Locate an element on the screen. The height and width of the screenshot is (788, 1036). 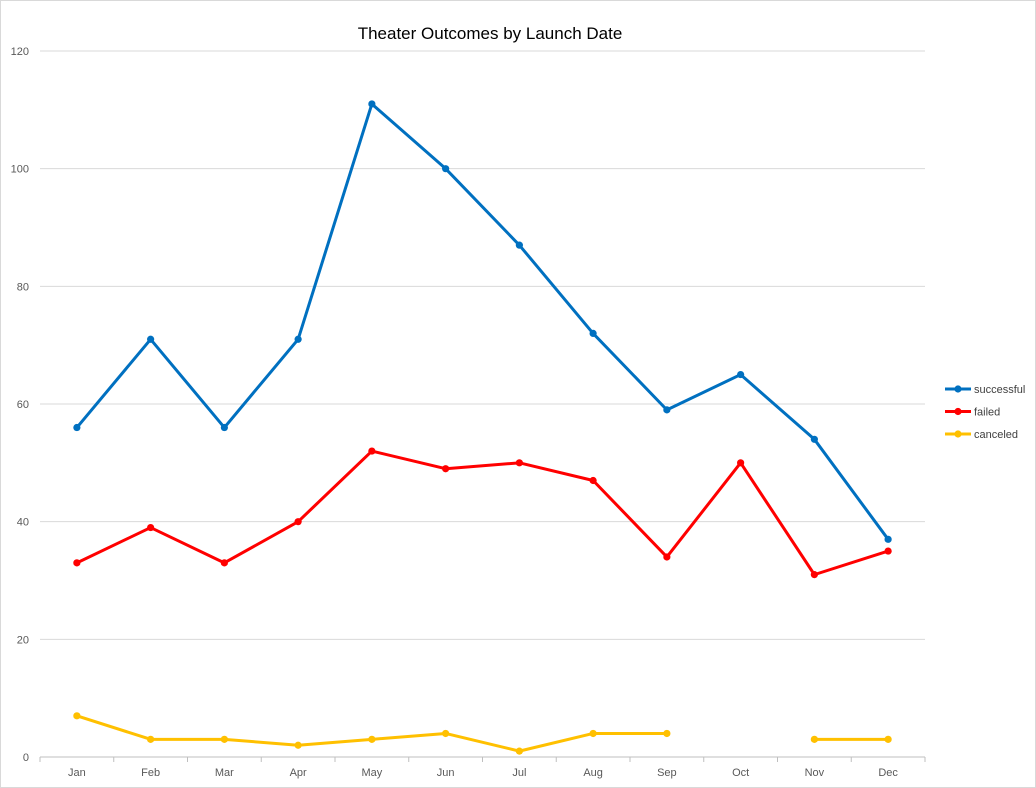
x-tick-label: Jul is located at coordinates (519, 773).